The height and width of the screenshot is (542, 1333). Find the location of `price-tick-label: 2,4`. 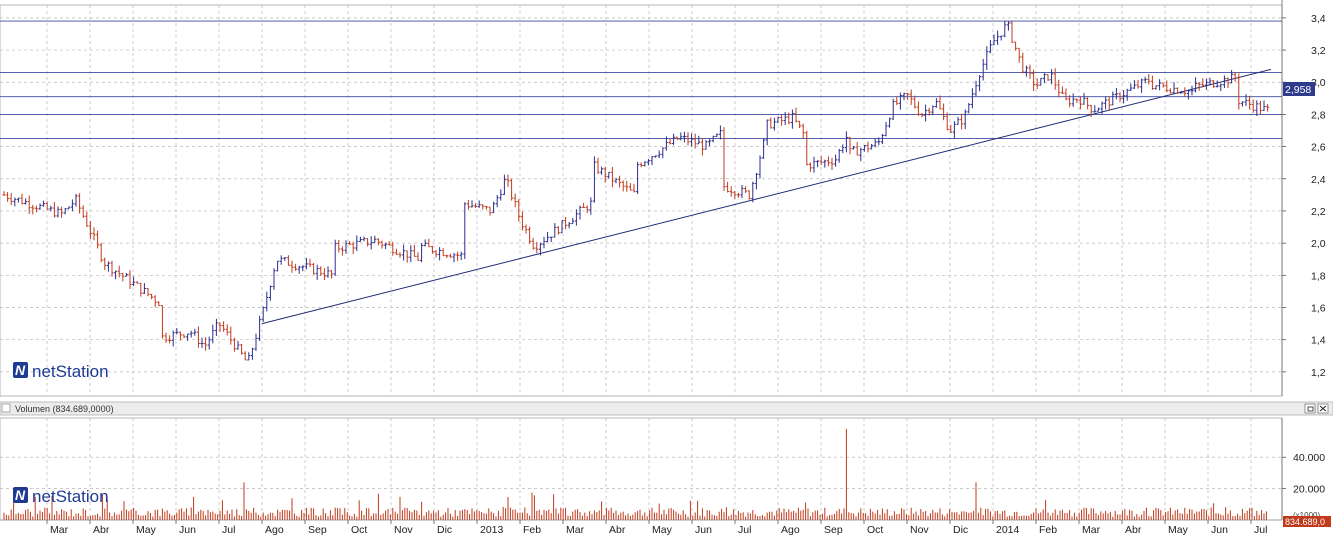

price-tick-label: 2,4 is located at coordinates (1318, 180).